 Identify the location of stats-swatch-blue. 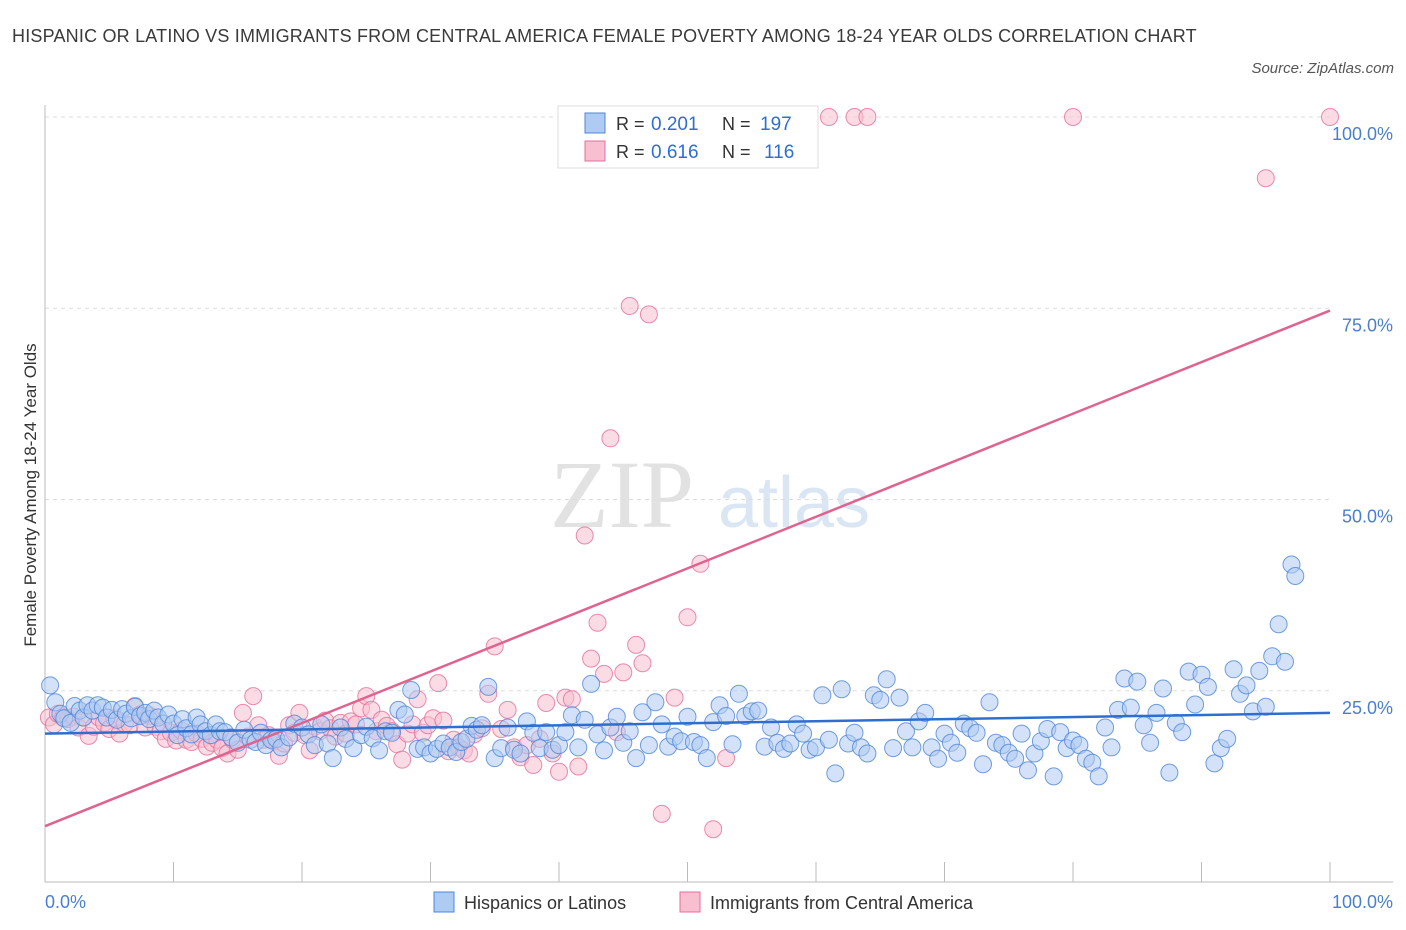
(595, 123).